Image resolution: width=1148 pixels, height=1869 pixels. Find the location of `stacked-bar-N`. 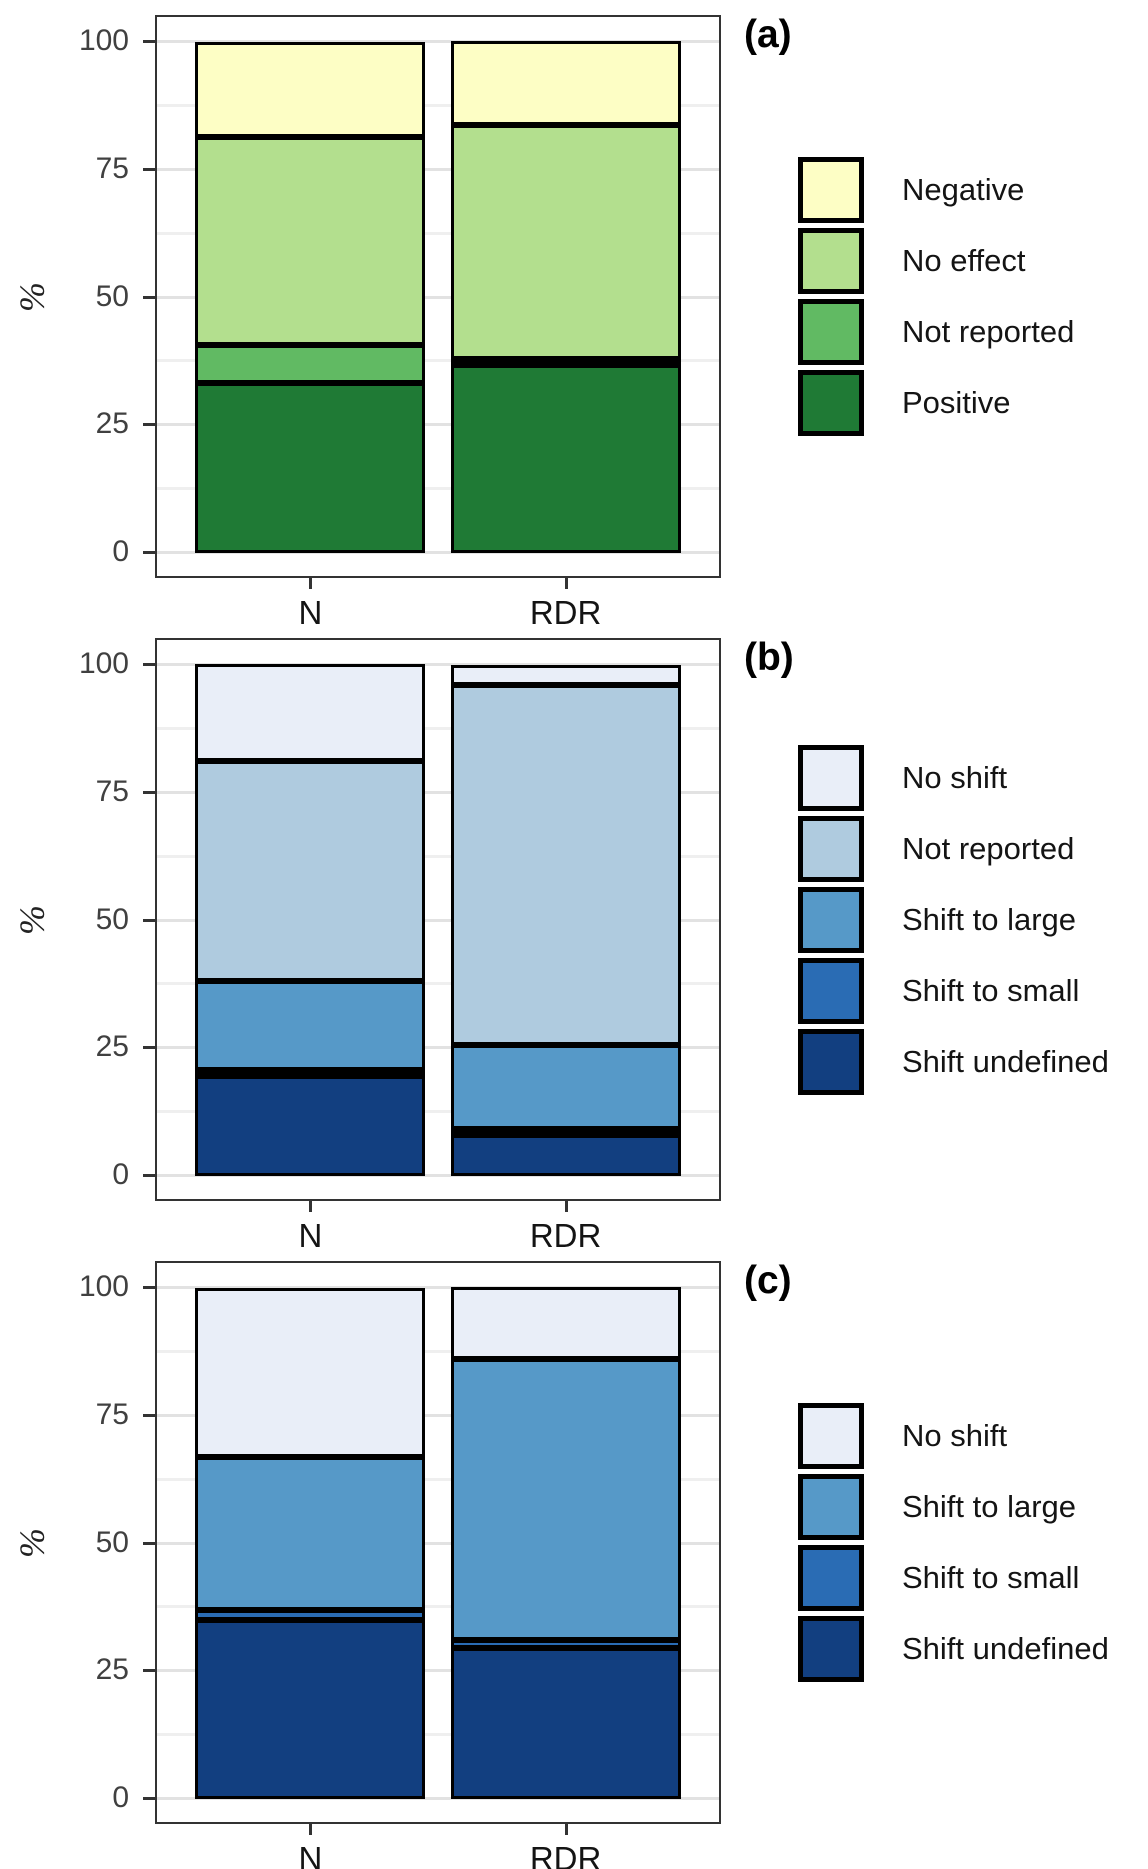

stacked-bar-N is located at coordinates (310, 1543).